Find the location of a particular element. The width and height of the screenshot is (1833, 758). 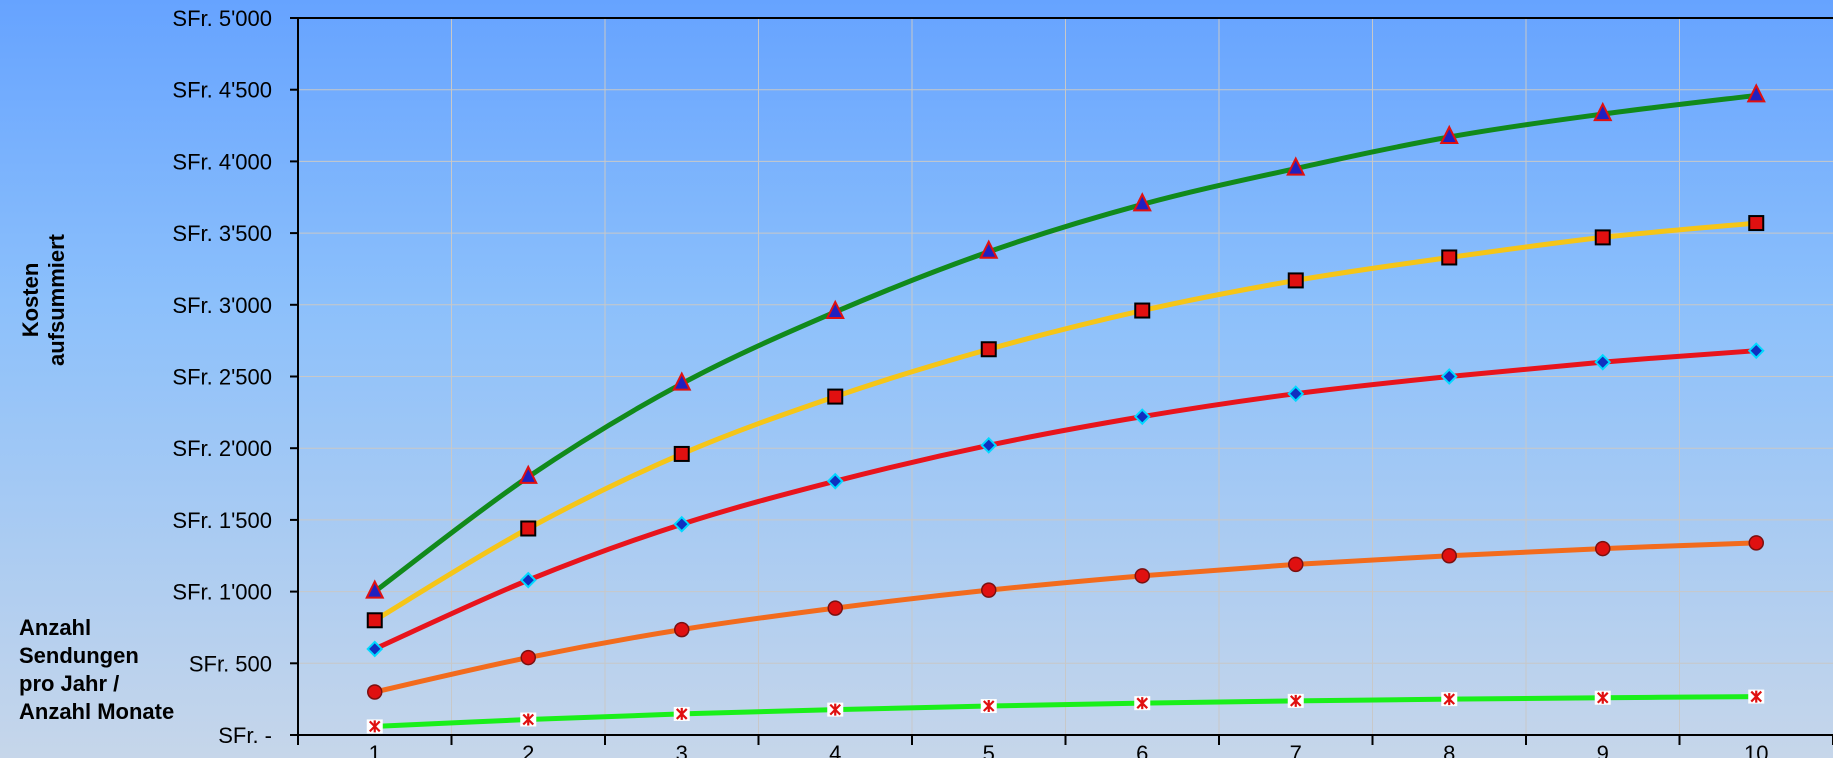

y-axis-title: Kosten aufsummiert is located at coordinates (44, 300).